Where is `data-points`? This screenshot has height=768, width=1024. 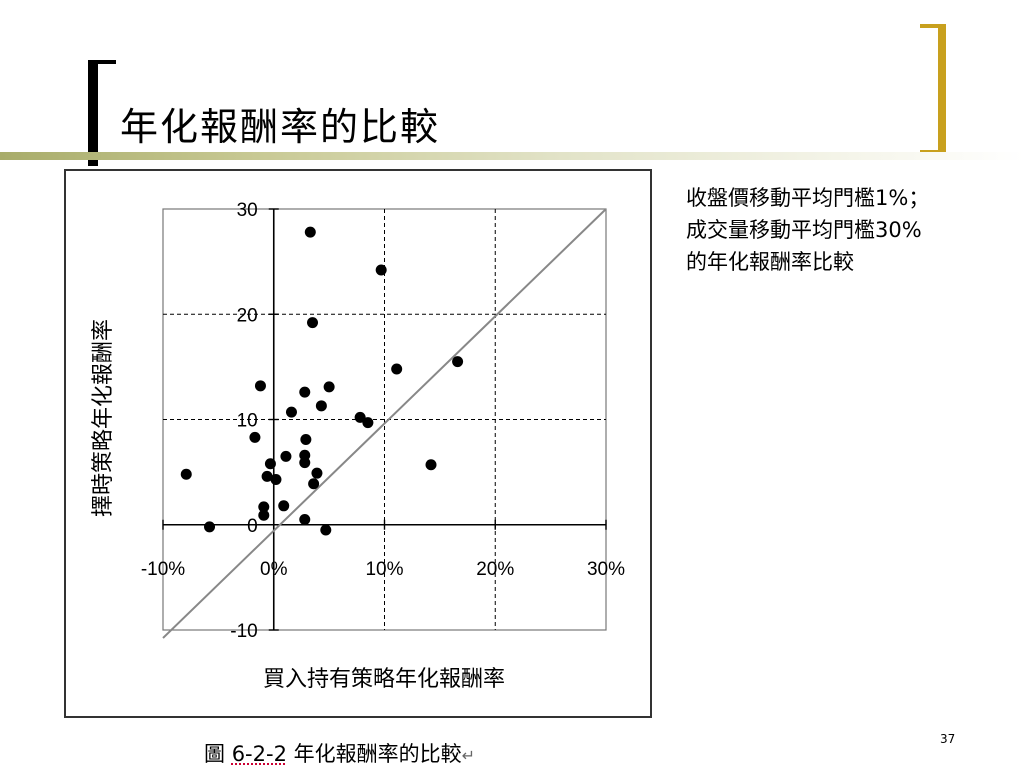
data-points is located at coordinates (322, 381).